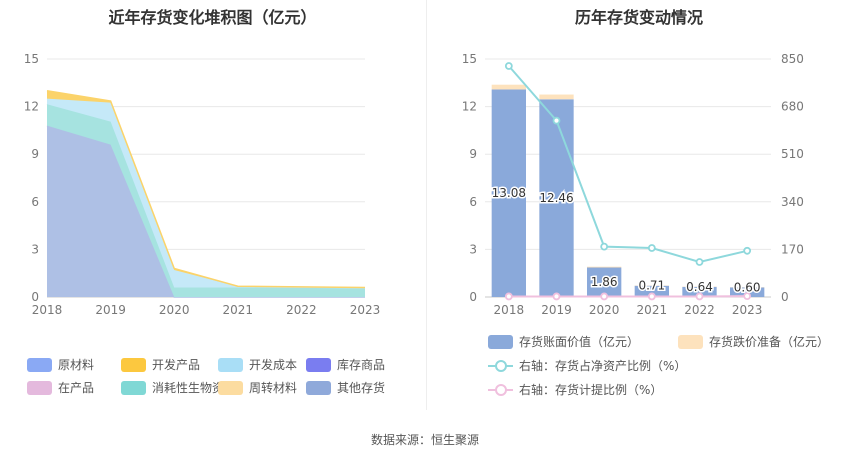  Describe the element at coordinates (273, 365) in the screenshot. I see `legend-label: 开发成本` at that location.